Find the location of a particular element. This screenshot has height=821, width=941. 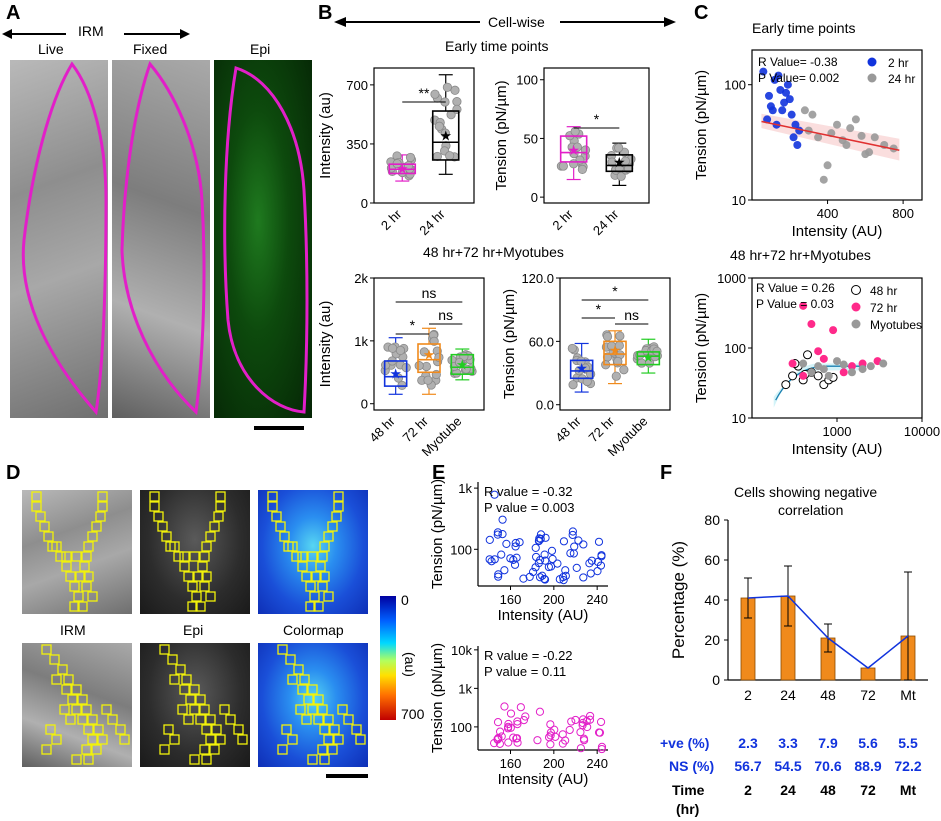

y-tick-label: 40 is located at coordinates (712, 600).